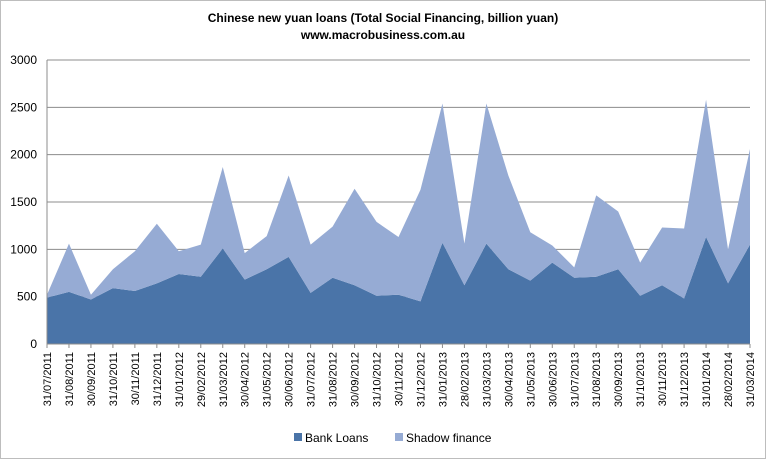 This screenshot has width=766, height=459. I want to click on legend-label-bank-loans: Bank Loans, so click(336, 438).